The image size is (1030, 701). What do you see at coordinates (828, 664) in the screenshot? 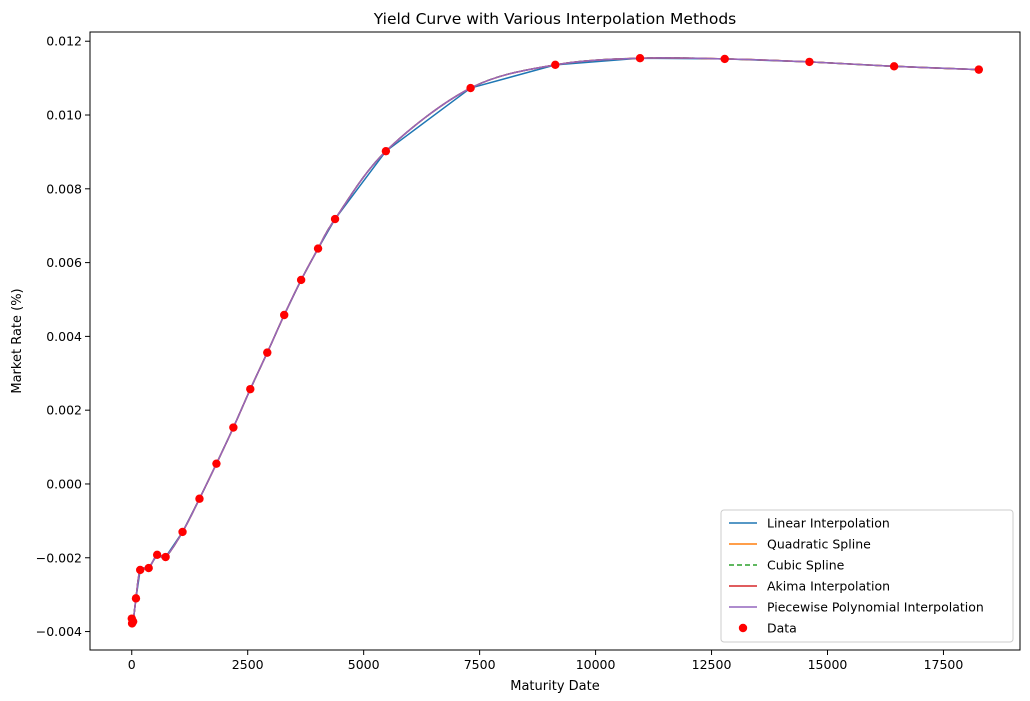
I see `x-tick-label: 15000` at bounding box center [828, 664].